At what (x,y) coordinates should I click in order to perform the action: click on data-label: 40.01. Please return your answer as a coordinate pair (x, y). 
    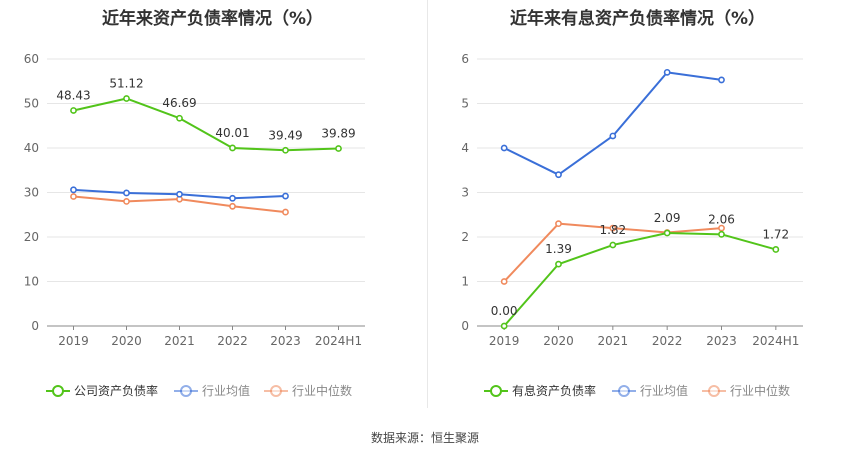
    Looking at the image, I should click on (232, 133).